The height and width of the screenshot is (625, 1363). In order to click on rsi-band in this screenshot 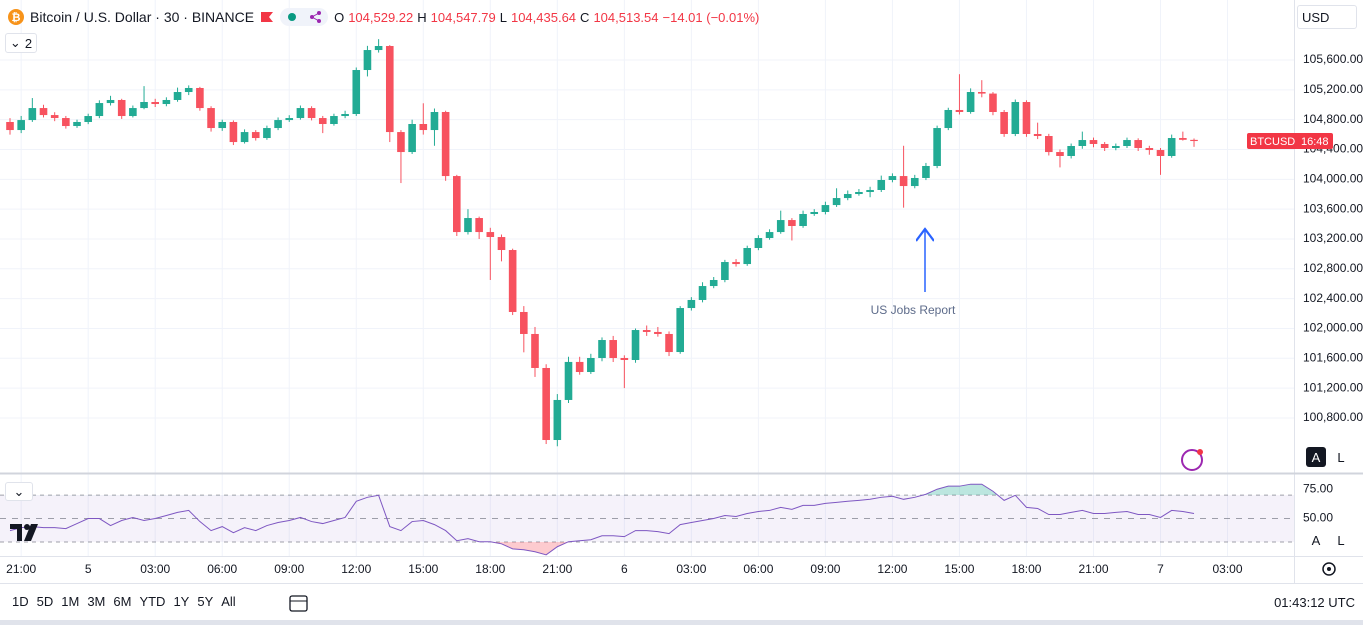, I will do `click(647, 518)`.